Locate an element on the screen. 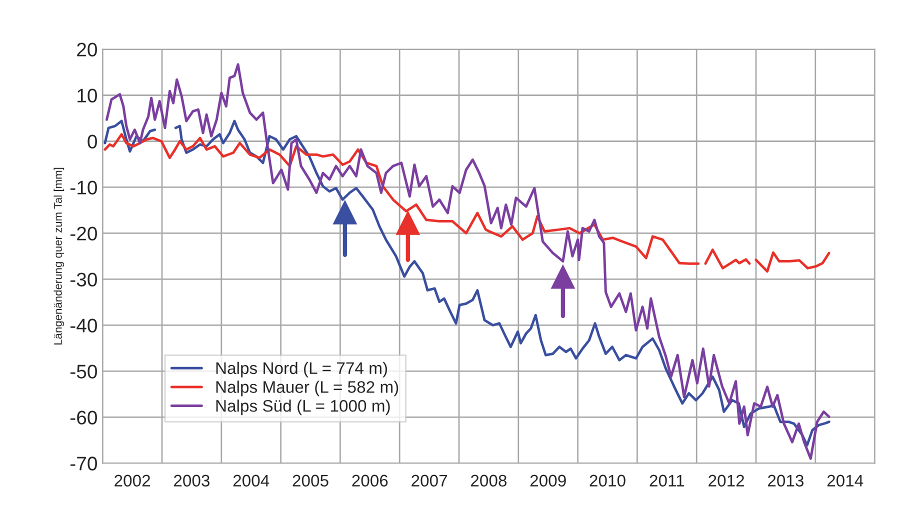 The width and height of the screenshot is (900, 524). x-tick-label: 2004 is located at coordinates (251, 480).